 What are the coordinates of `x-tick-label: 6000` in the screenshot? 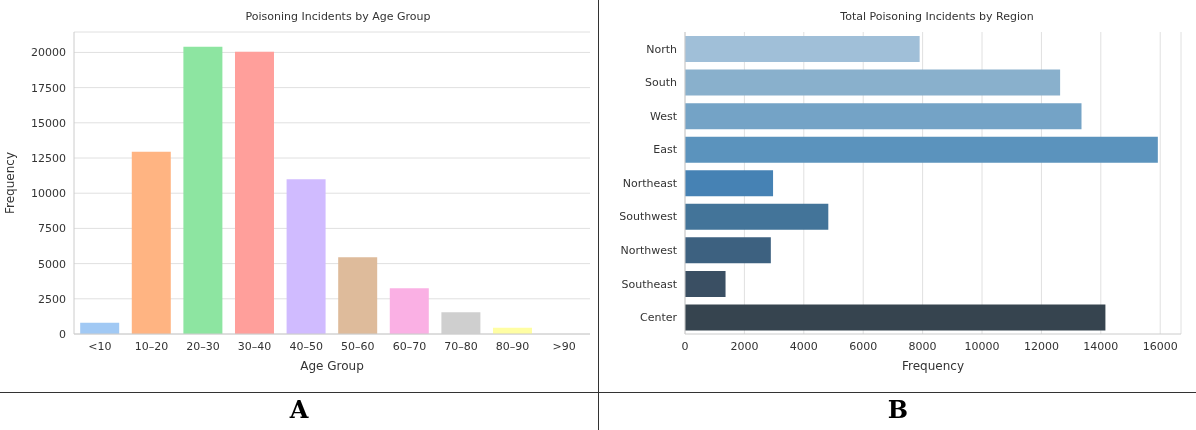 It's located at (863, 346).